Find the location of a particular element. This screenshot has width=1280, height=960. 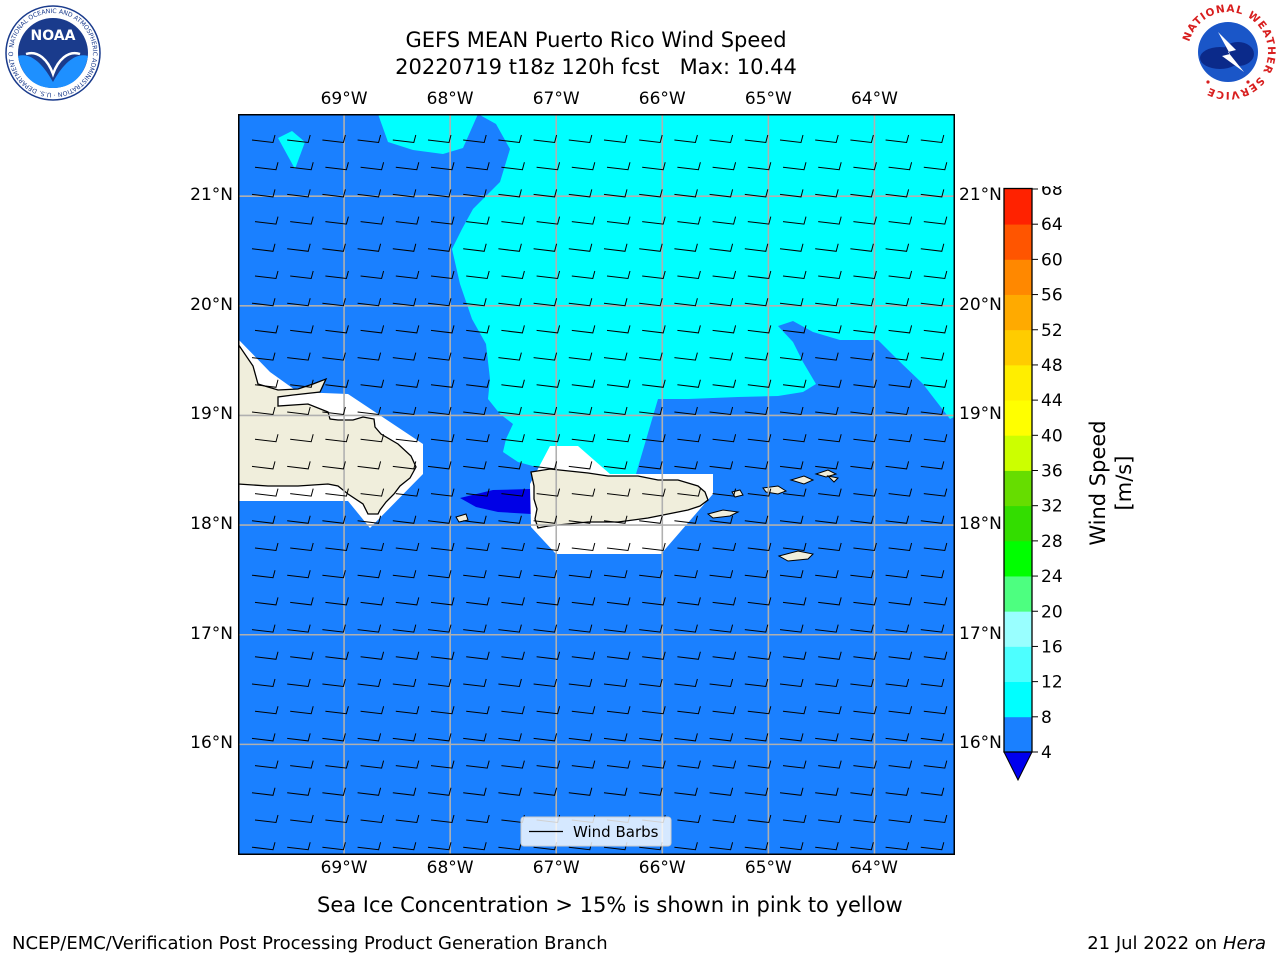

lon-tick-label: 68°W is located at coordinates (450, 99).